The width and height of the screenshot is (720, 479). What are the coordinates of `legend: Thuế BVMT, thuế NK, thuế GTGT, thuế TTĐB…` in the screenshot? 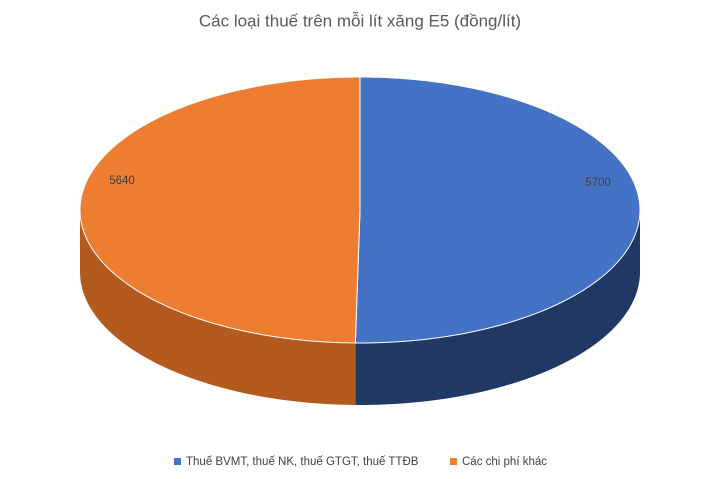 It's located at (360, 462).